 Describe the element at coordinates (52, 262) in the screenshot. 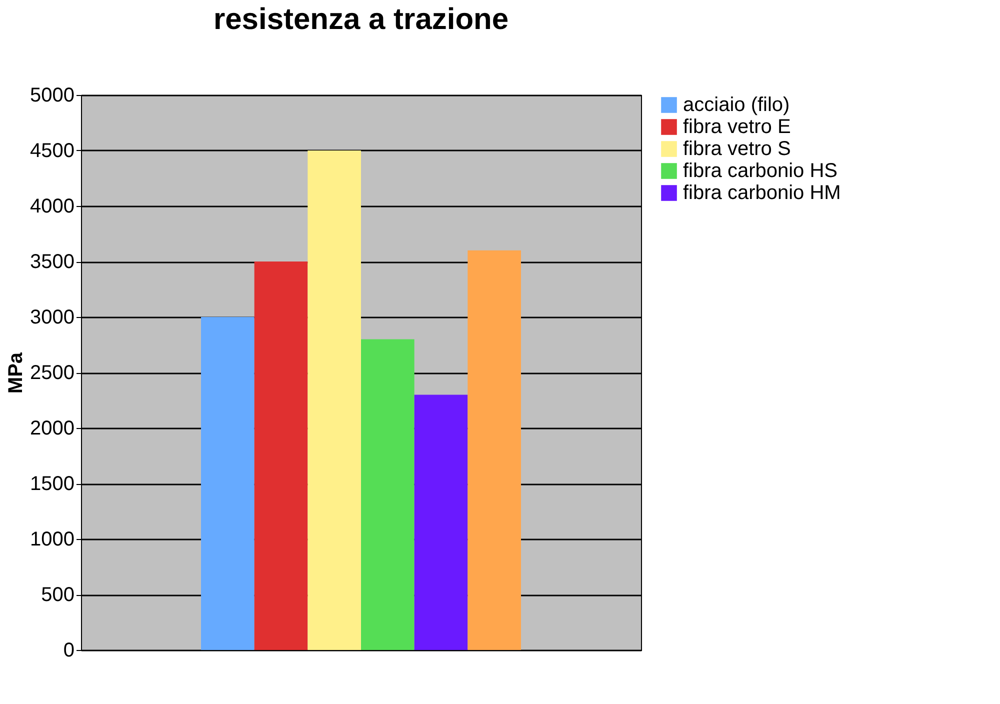

I see `y-tick-label: 3500` at that location.